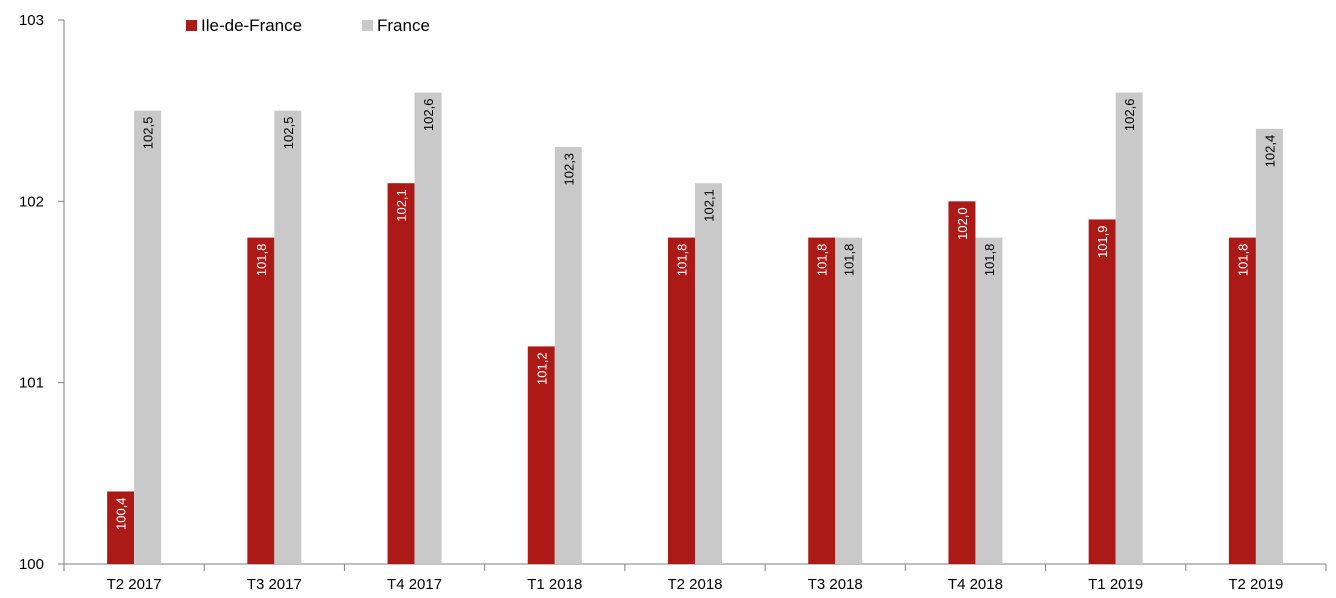  Describe the element at coordinates (975, 584) in the screenshot. I see `x-category-label: T4 2018` at that location.